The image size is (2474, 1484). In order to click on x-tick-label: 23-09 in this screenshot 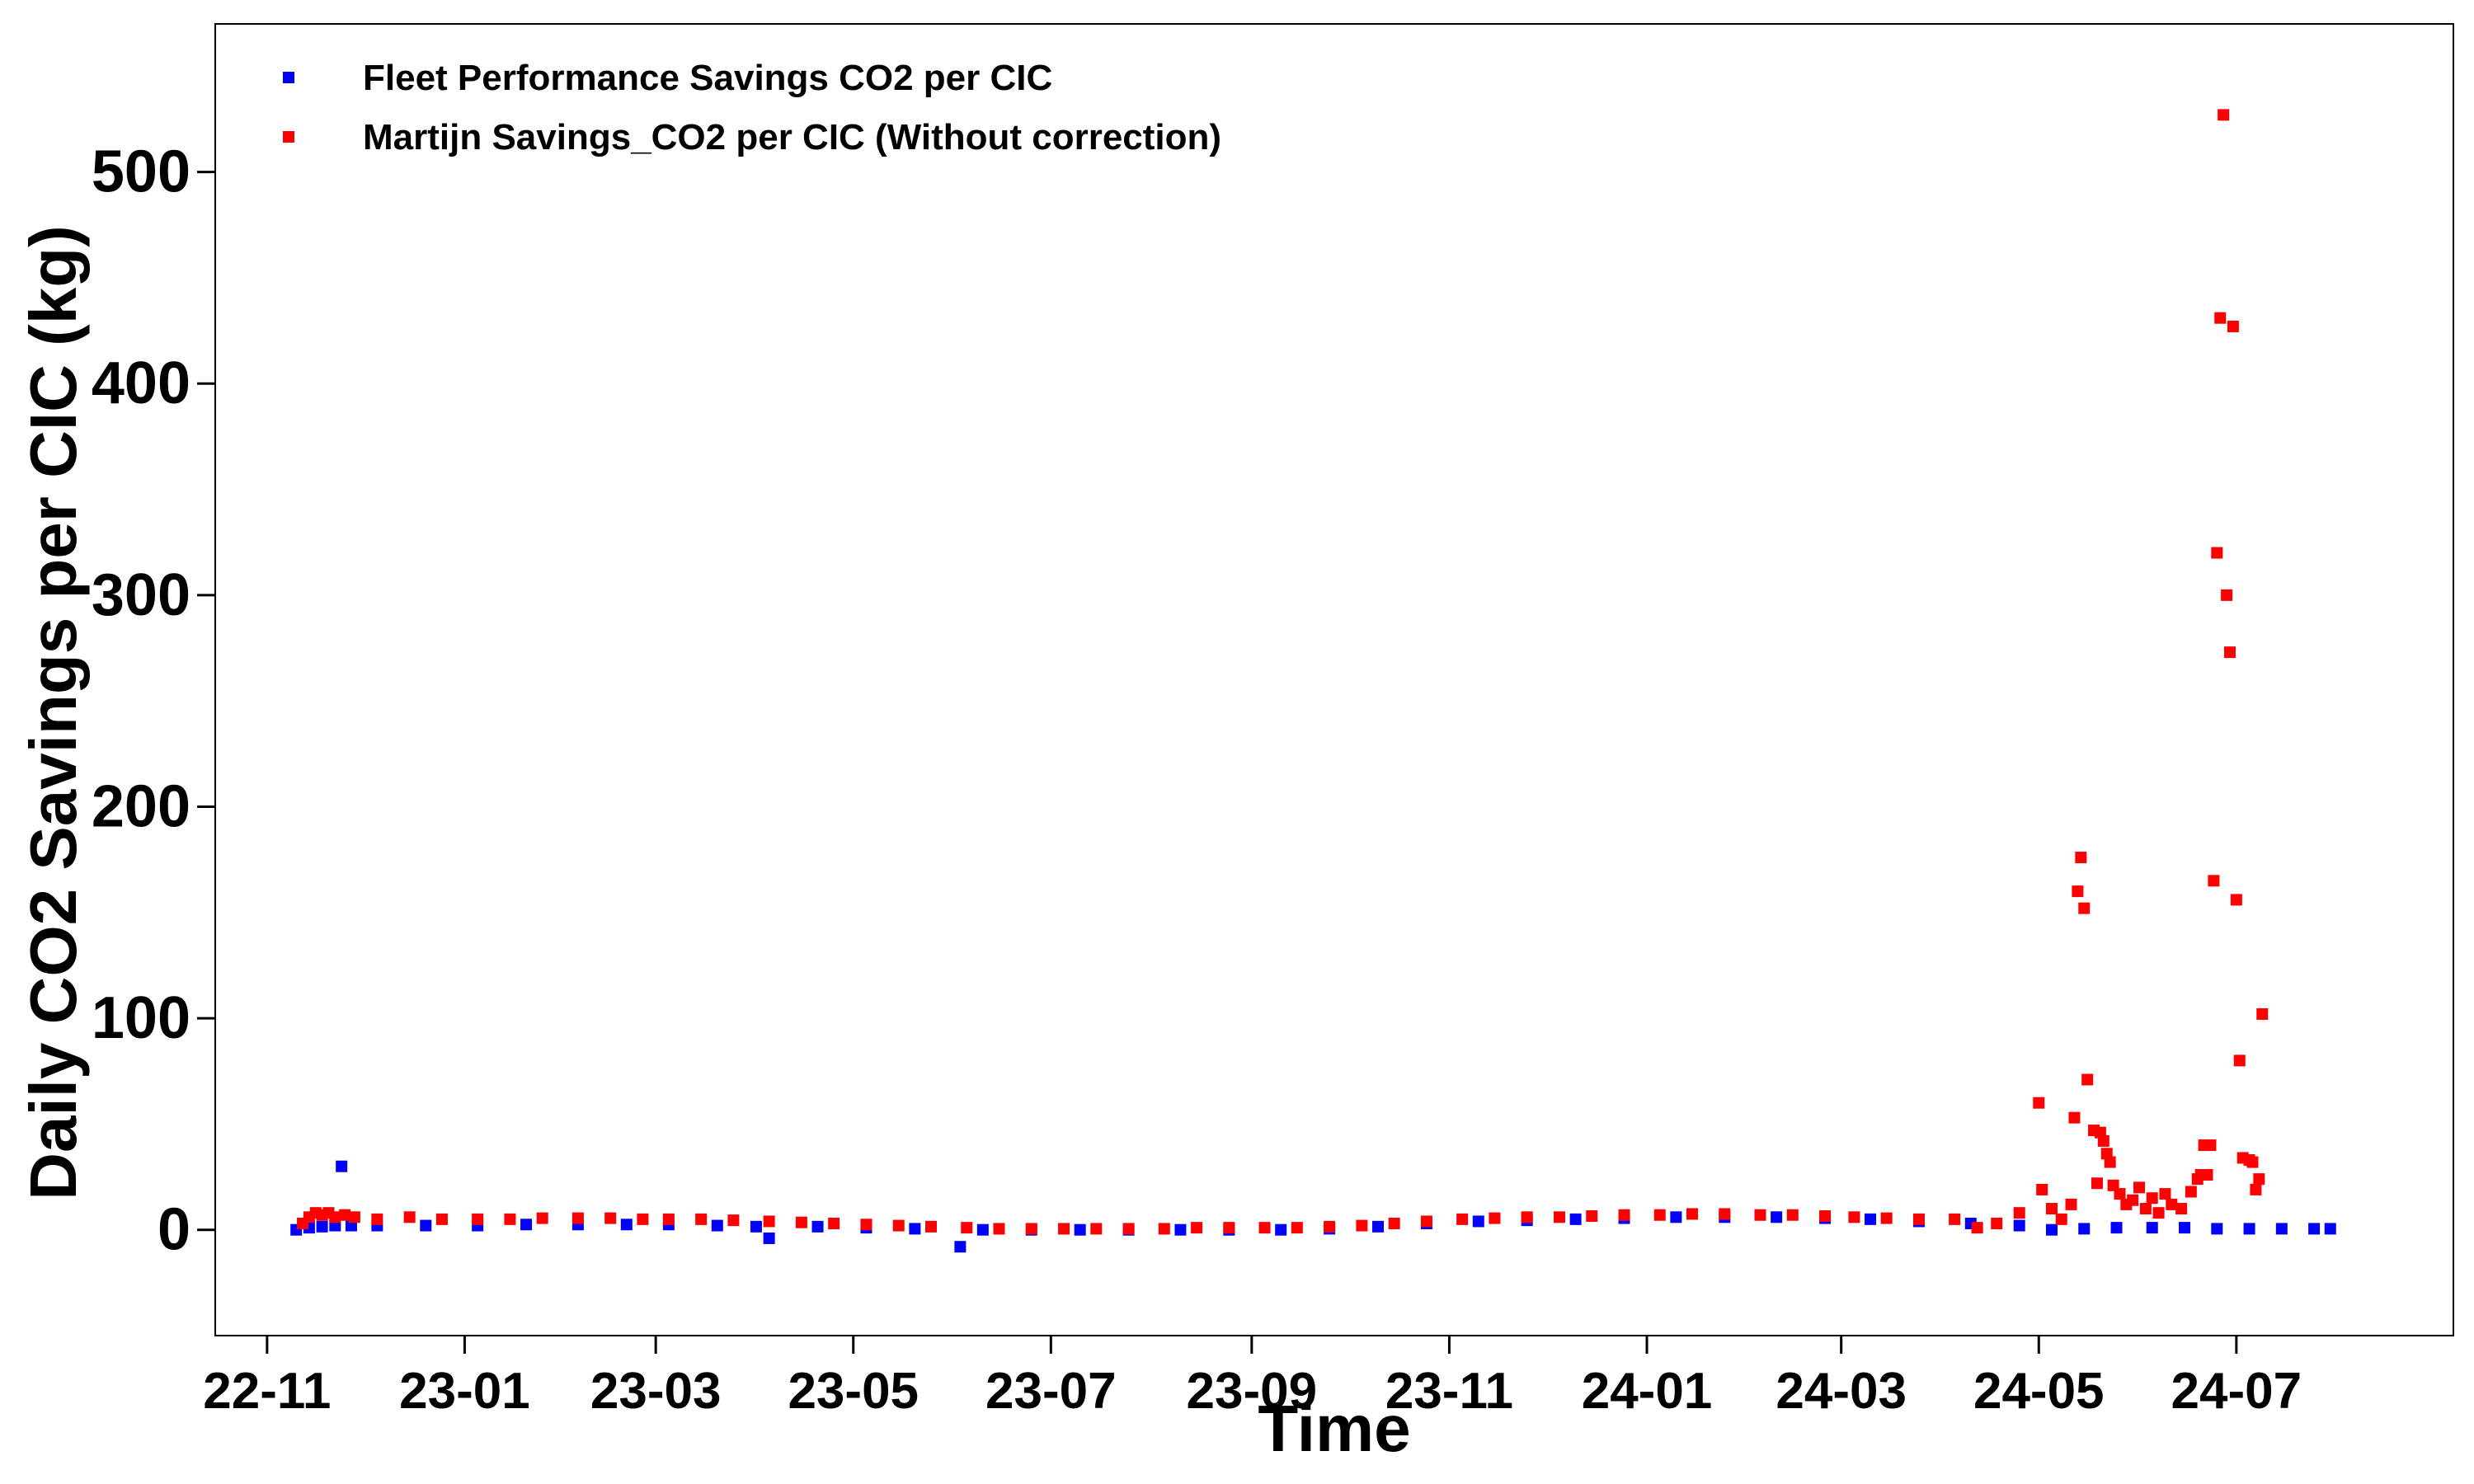, I will do `click(1252, 1391)`.